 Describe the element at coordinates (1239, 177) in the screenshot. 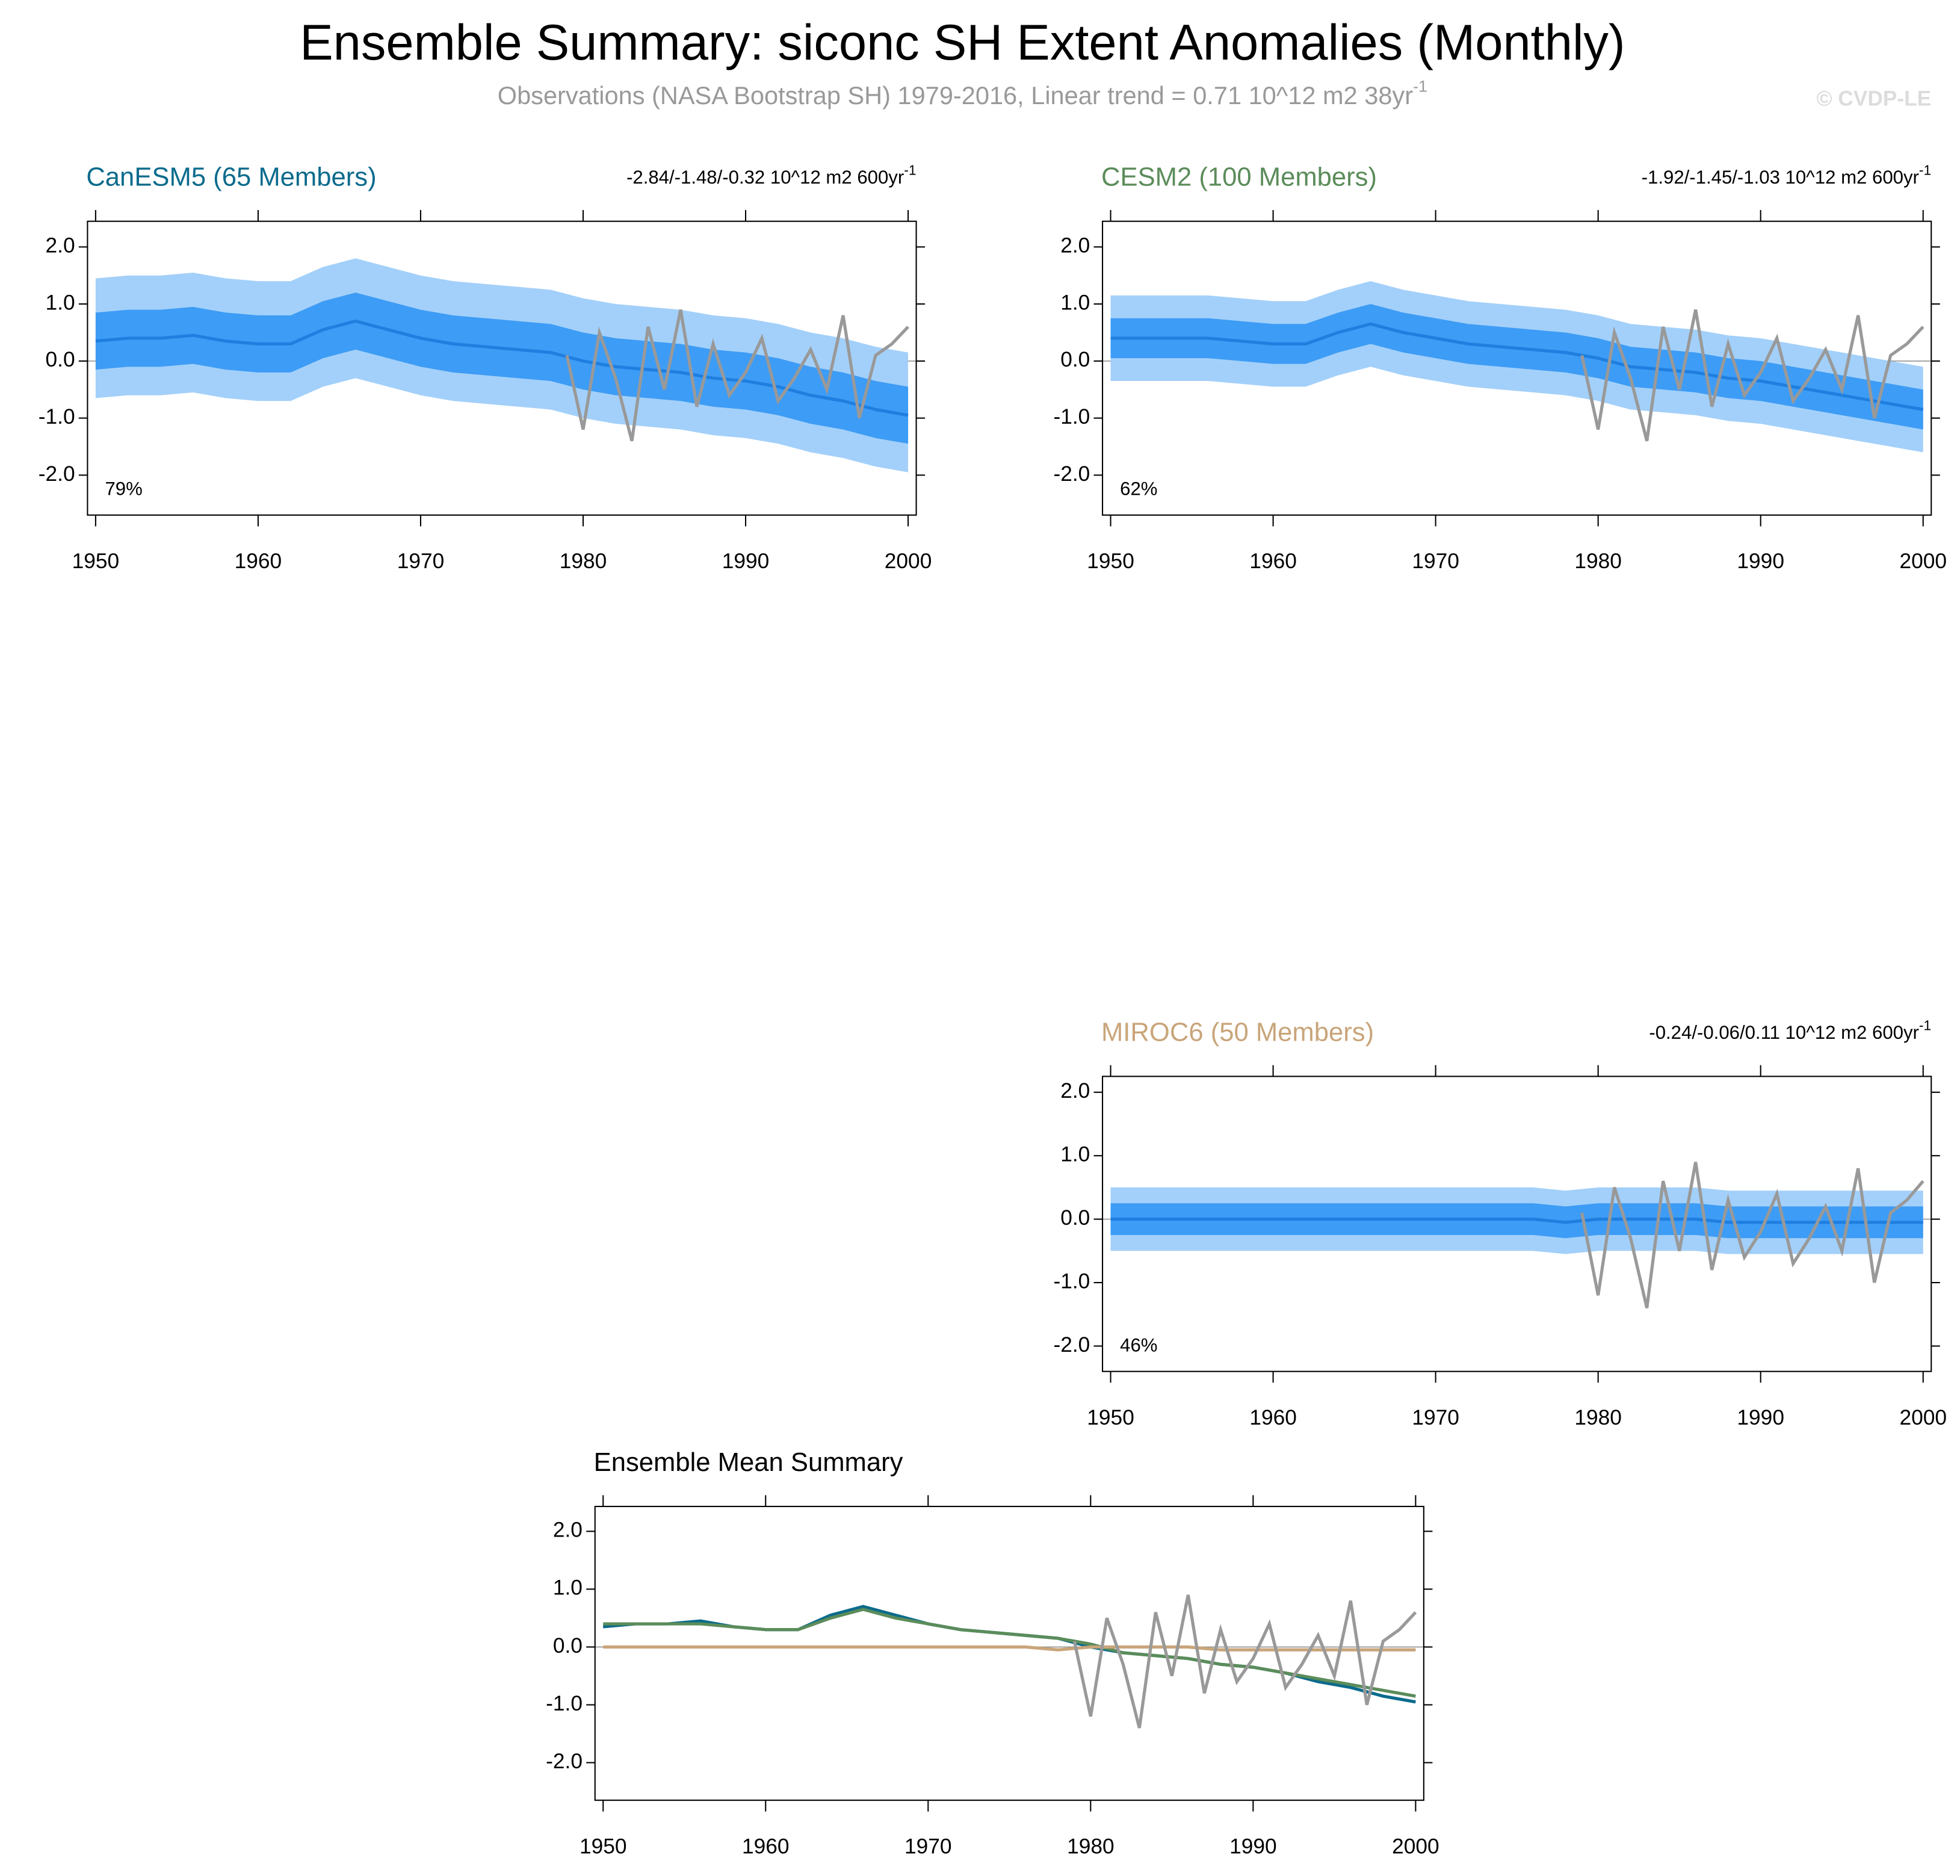

I see `panel-title: CESM2 (100 Members)` at that location.